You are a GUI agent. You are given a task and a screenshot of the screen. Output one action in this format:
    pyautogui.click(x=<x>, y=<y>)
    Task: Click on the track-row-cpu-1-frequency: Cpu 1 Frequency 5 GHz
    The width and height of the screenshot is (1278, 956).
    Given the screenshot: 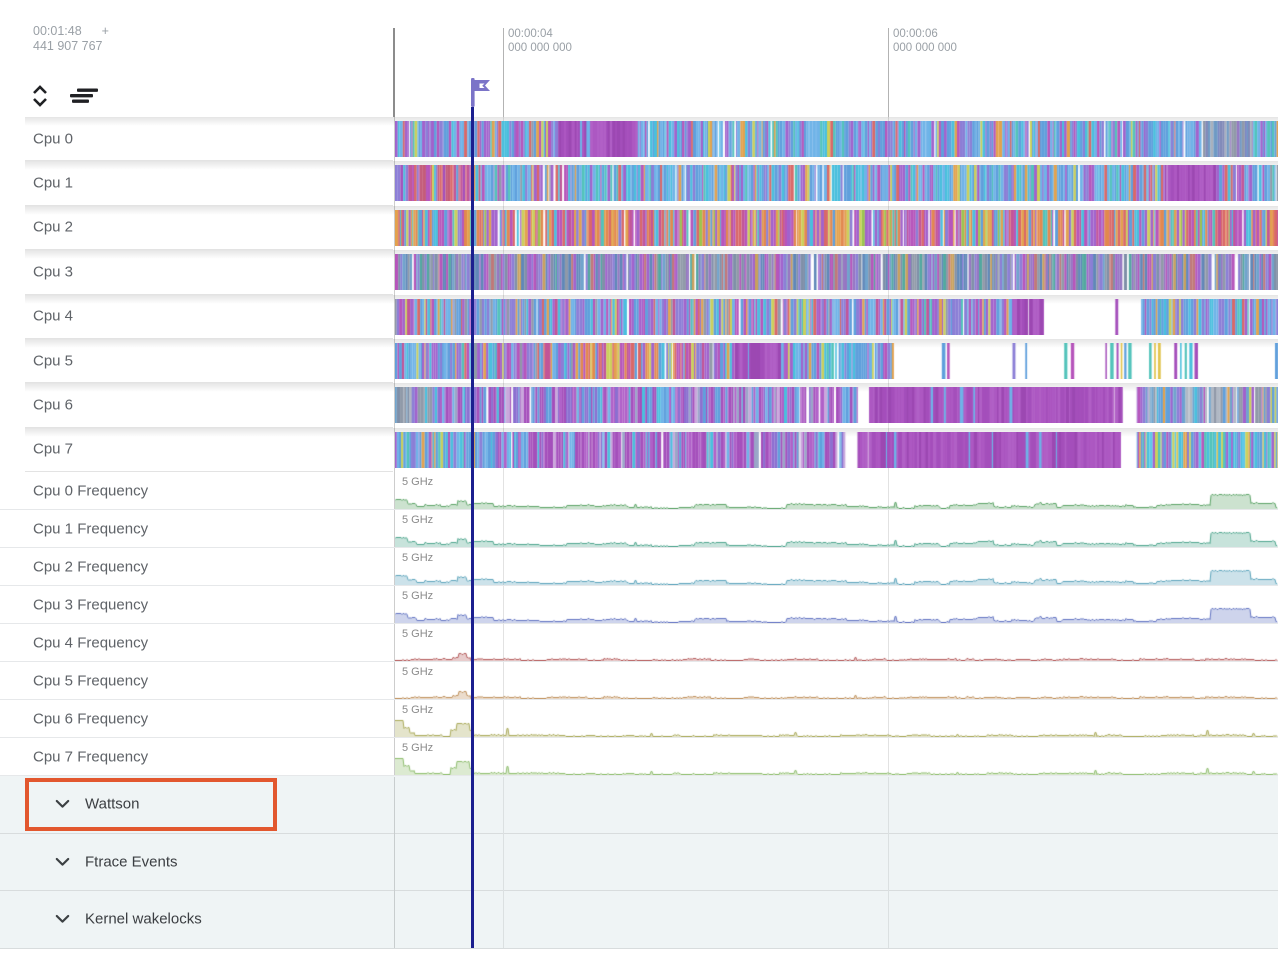 What is the action you would take?
    pyautogui.click(x=639, y=529)
    